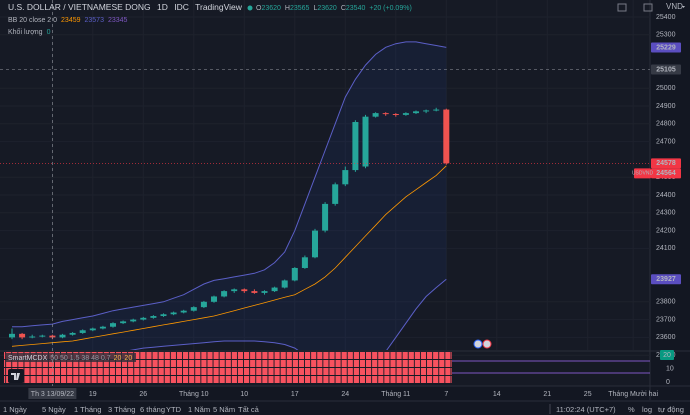 The width and height of the screenshot is (690, 415). Describe the element at coordinates (588, 394) in the screenshot. I see `x-tick-label: 25` at that location.